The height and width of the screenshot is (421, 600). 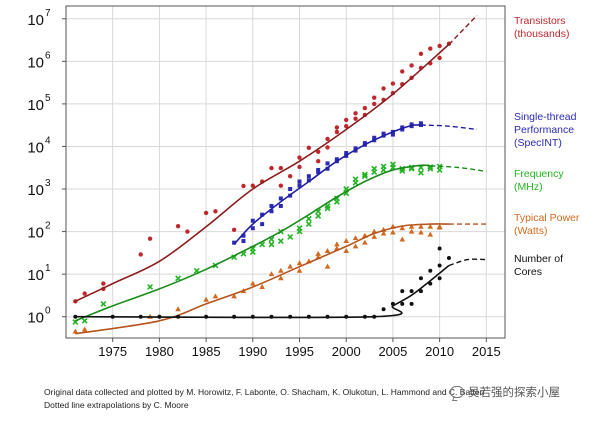 I want to click on y-tick-label-exponent: 2, so click(x=48, y=226).